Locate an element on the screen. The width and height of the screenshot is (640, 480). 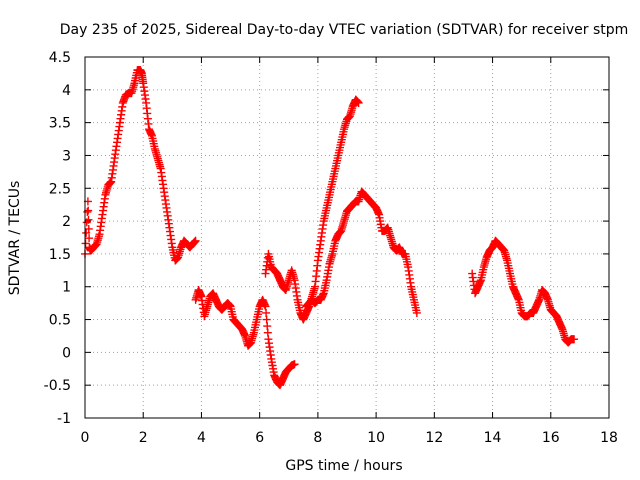
x-tick-label: 6 is located at coordinates (259, 438).